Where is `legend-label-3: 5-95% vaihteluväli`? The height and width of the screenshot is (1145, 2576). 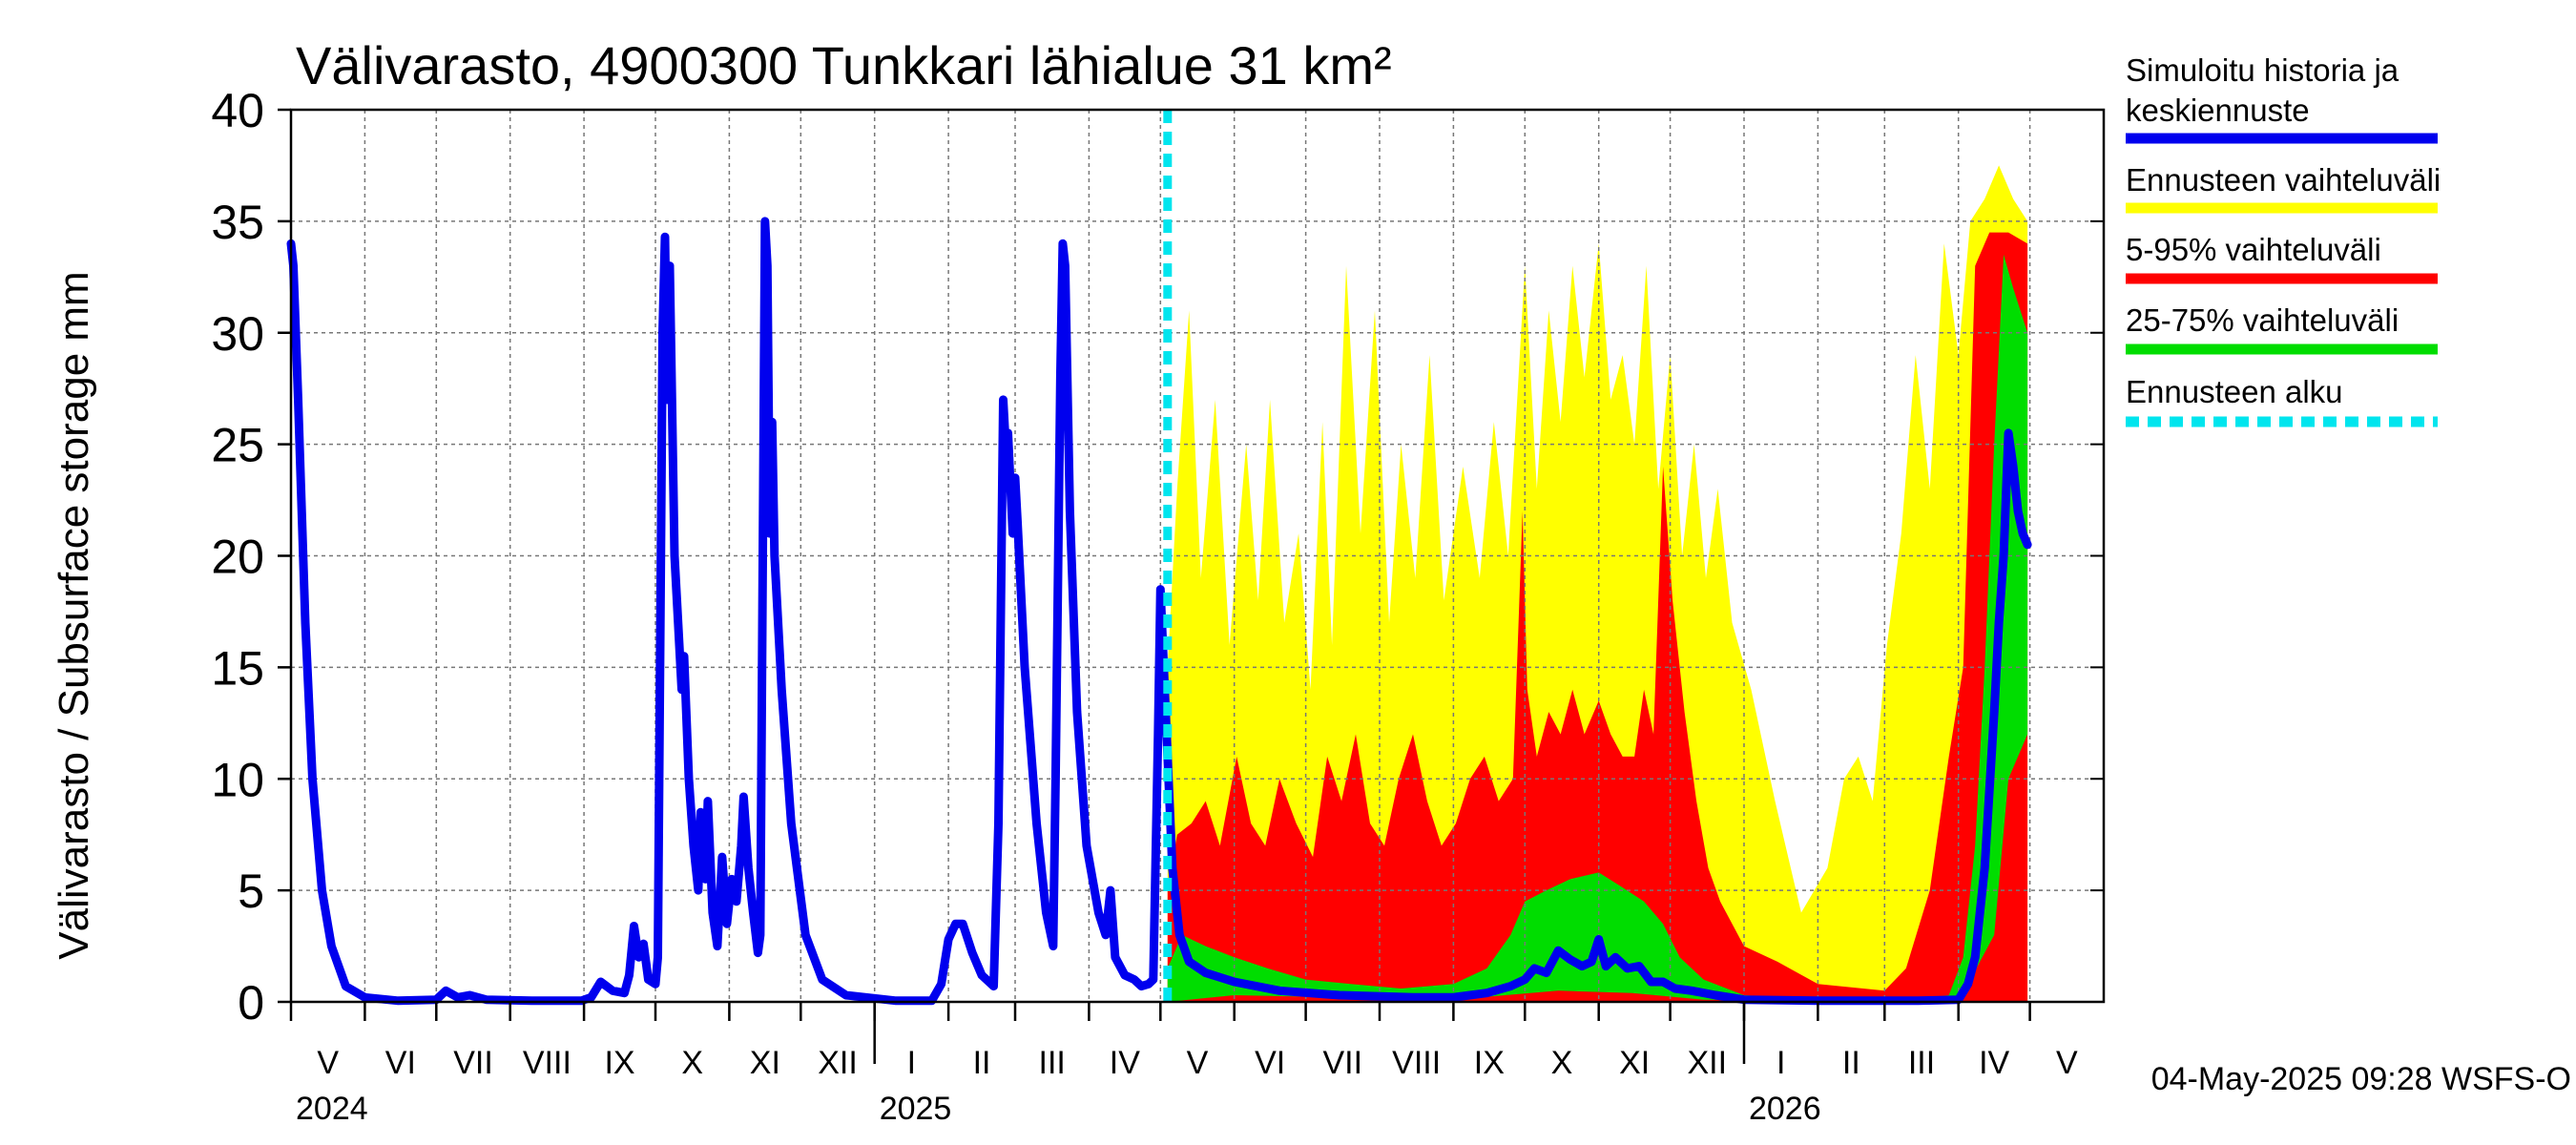 legend-label-3: 5-95% vaihteluväli is located at coordinates (2253, 250).